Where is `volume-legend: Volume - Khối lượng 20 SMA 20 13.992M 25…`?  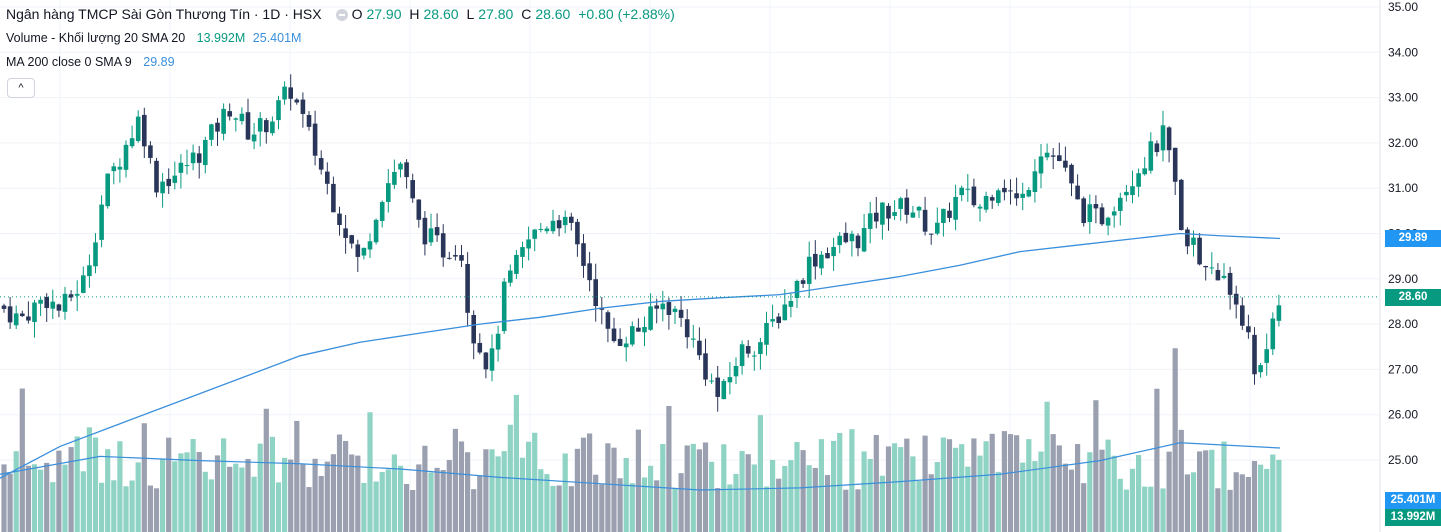 volume-legend: Volume - Khối lượng 20 SMA 20 13.992M 25… is located at coordinates (155, 38).